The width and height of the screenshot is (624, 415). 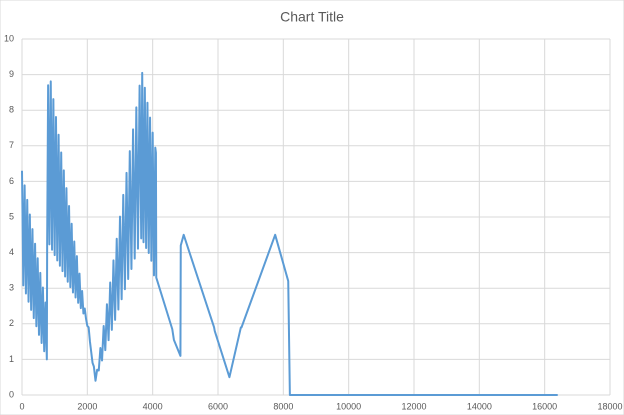 What do you see at coordinates (11, 252) in the screenshot?
I see `y-tick-label: 4` at bounding box center [11, 252].